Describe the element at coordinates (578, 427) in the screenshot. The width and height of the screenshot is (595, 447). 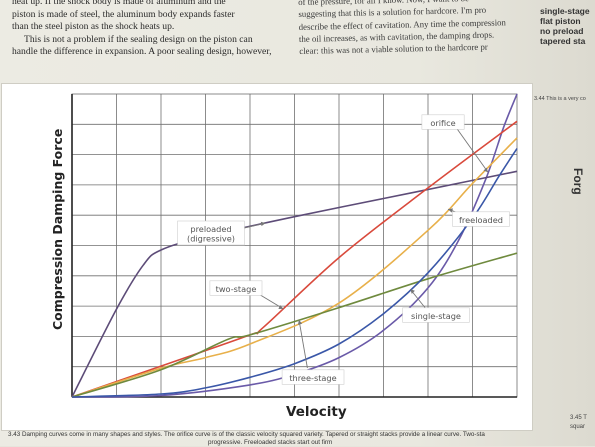
I see `side-caption-line: squar` at that location.